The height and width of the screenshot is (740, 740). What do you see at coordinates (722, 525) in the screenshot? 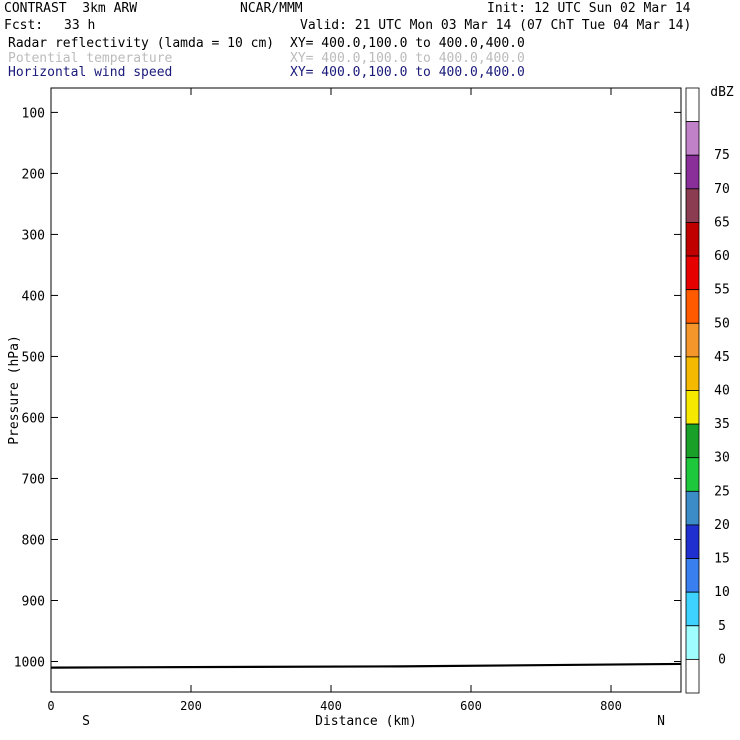
I see `colorbar-label: 20` at bounding box center [722, 525].